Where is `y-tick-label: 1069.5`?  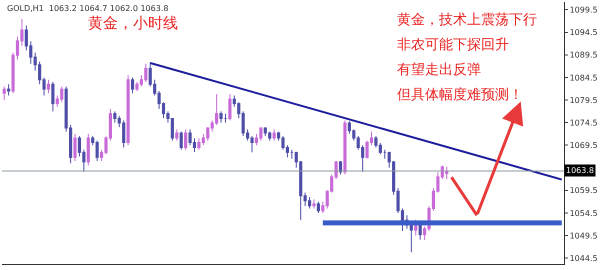 y-tick-label: 1069.5 is located at coordinates (584, 145).